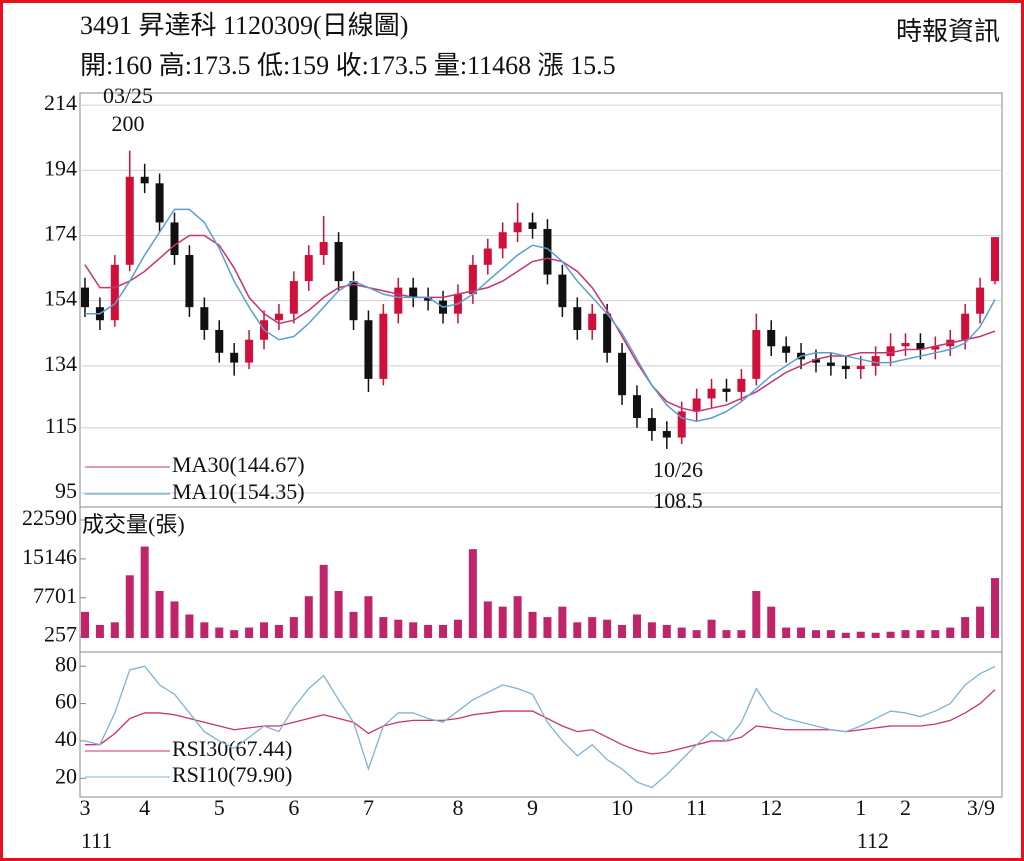  Describe the element at coordinates (532, 807) in the screenshot. I see `x-tick-label: 9` at that location.